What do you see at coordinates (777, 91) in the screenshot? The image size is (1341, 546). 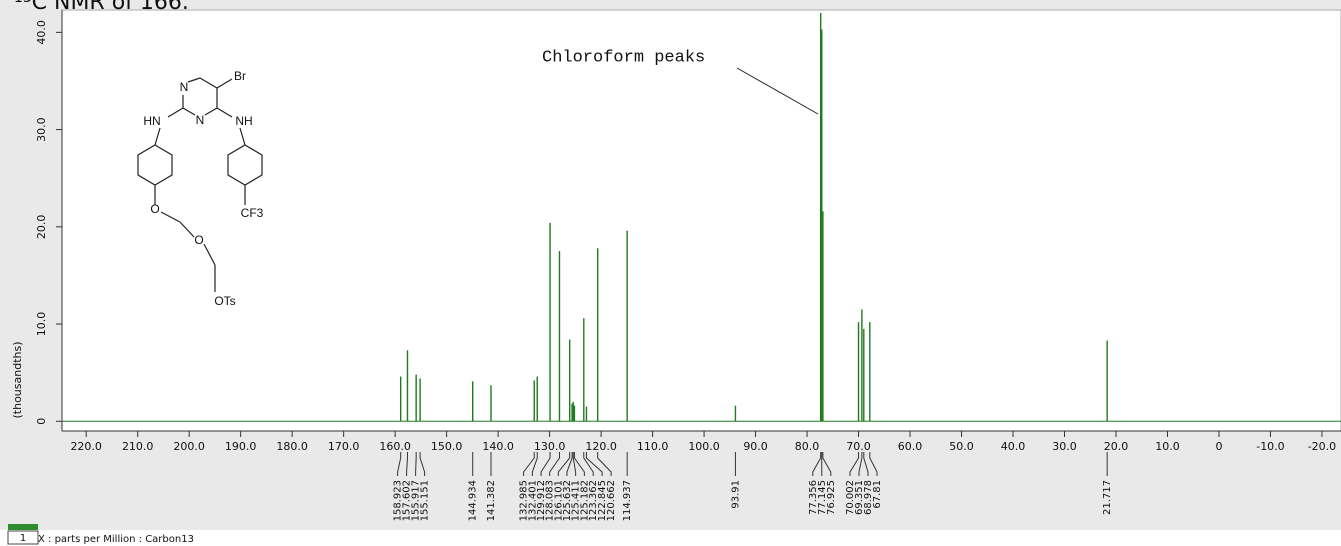 I see `annotation-line` at bounding box center [777, 91].